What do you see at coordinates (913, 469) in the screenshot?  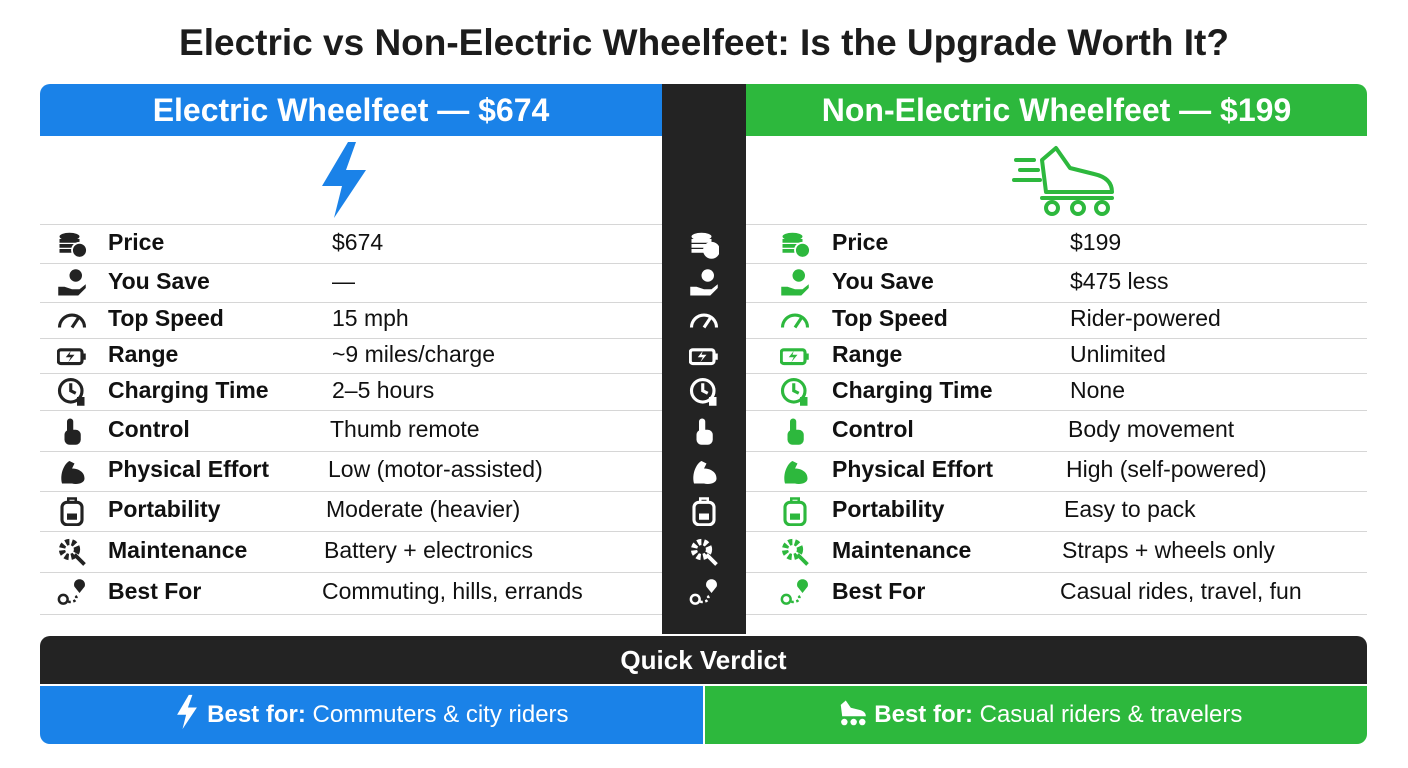 I see `row-label: Physical Effort` at bounding box center [913, 469].